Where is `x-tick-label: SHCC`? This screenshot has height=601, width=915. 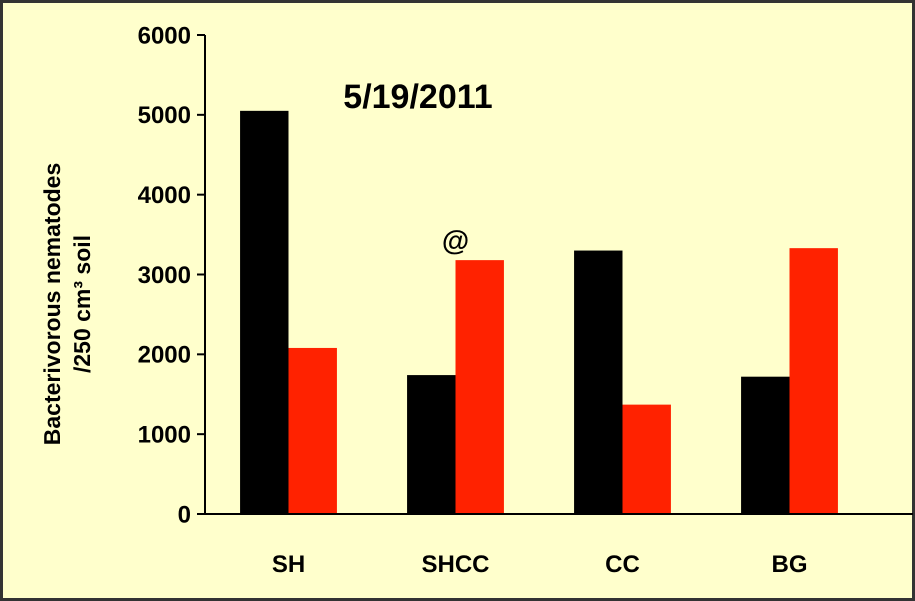
x-tick-label: SHCC is located at coordinates (455, 564).